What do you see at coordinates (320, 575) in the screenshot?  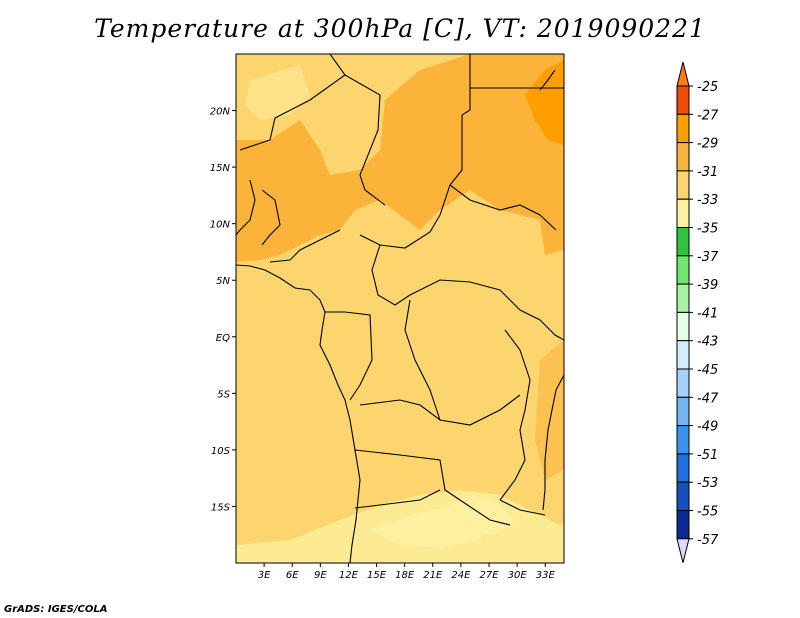 I see `lon-tick-label: 9E` at bounding box center [320, 575].